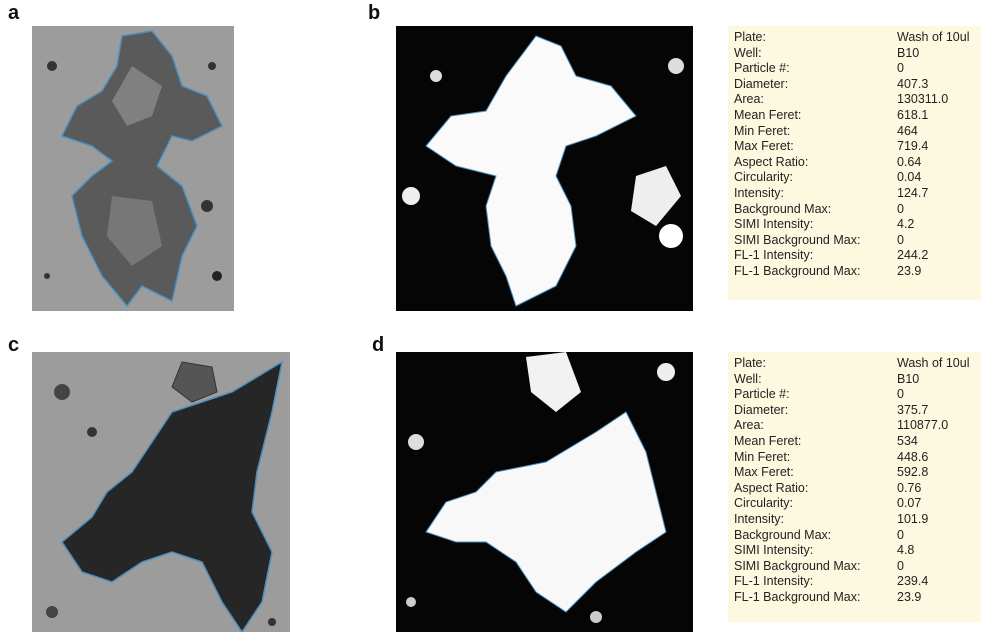 This screenshot has height=632, width=981. I want to click on table-row: Aspect Ratio: 0.76, so click(854, 489).